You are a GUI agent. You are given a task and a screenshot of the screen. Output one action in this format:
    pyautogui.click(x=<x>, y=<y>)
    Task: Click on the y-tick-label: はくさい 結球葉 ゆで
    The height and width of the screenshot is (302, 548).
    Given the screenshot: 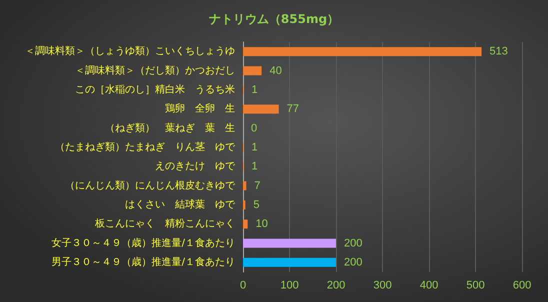 What is the action you would take?
    pyautogui.click(x=180, y=204)
    